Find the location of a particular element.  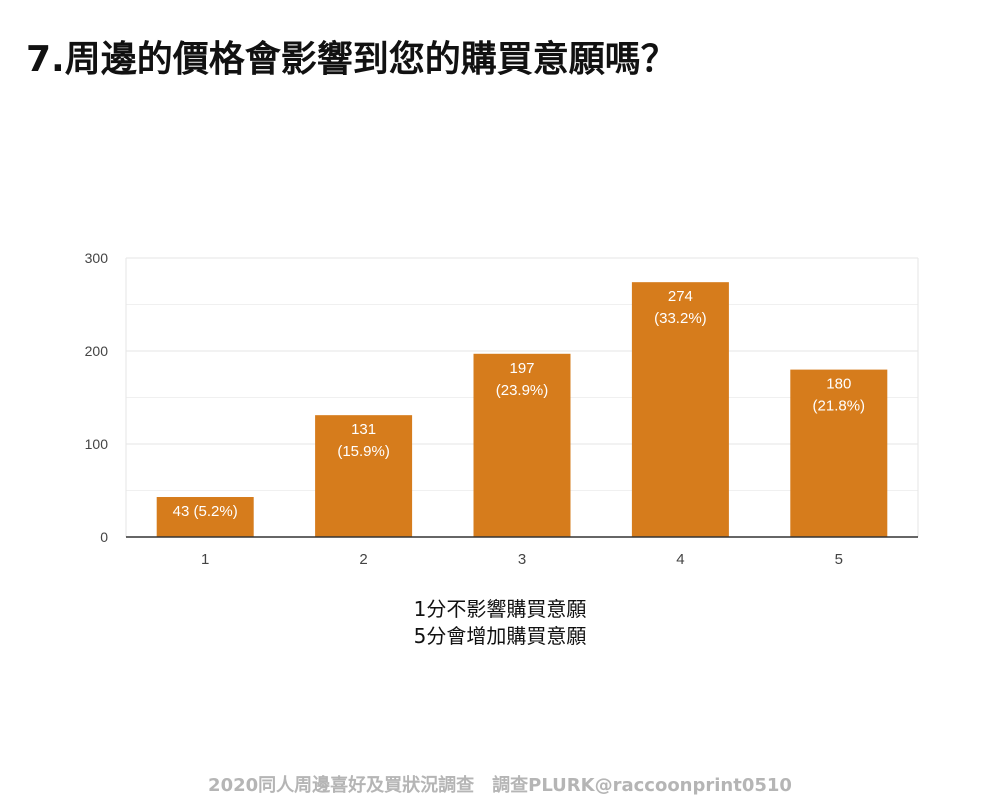

bar-data-label: 43 (5.2%) is located at coordinates (205, 511).